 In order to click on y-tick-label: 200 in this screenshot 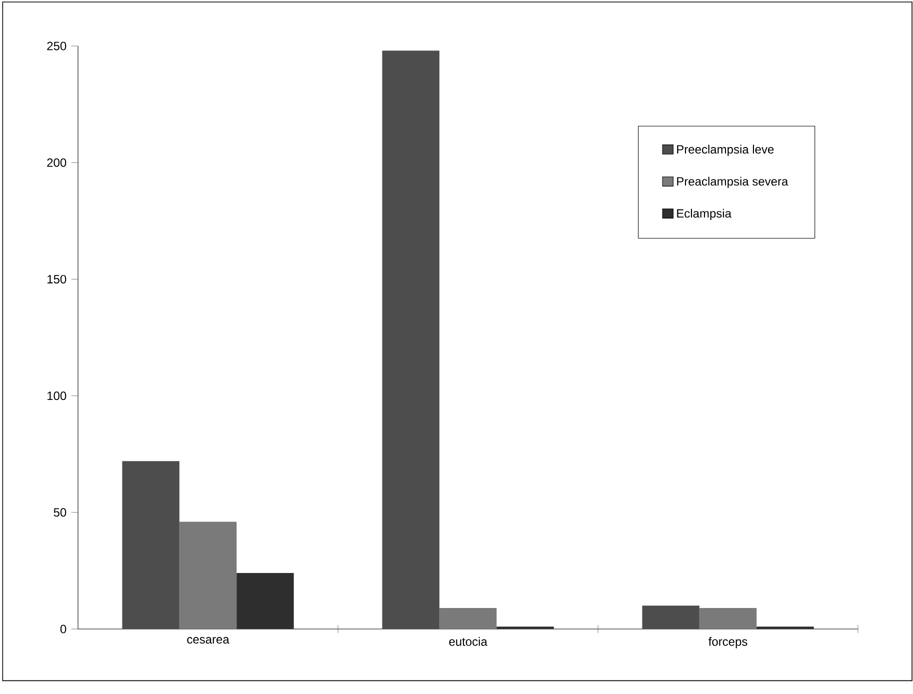, I will do `click(56, 162)`.